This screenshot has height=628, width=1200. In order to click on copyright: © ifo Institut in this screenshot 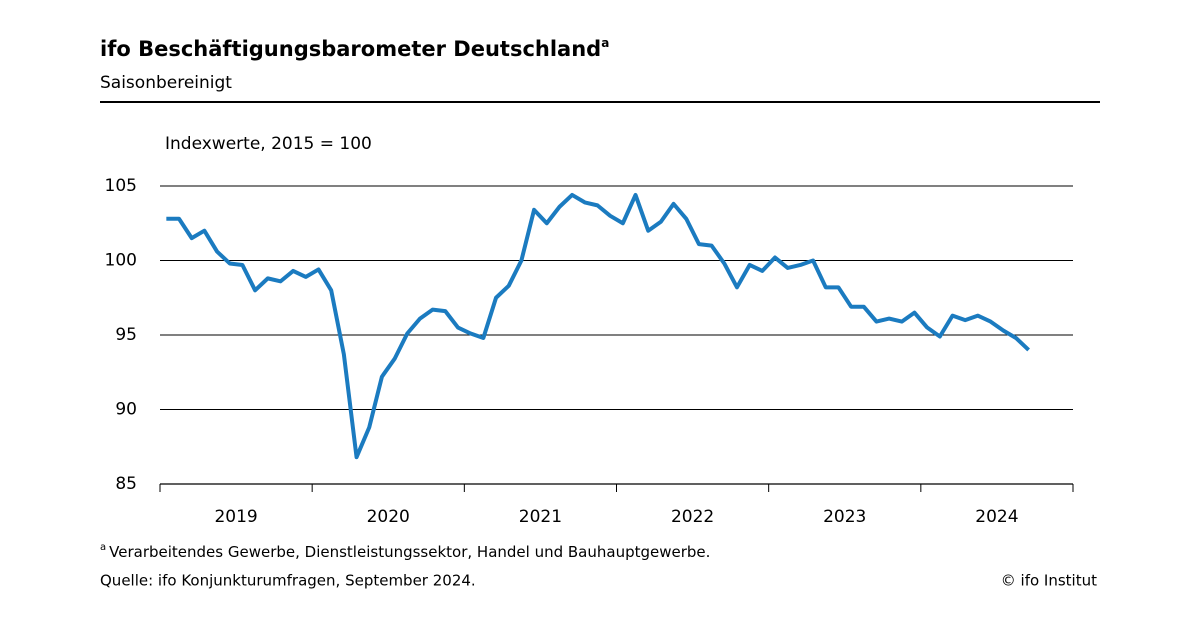, I will do `click(1049, 581)`.